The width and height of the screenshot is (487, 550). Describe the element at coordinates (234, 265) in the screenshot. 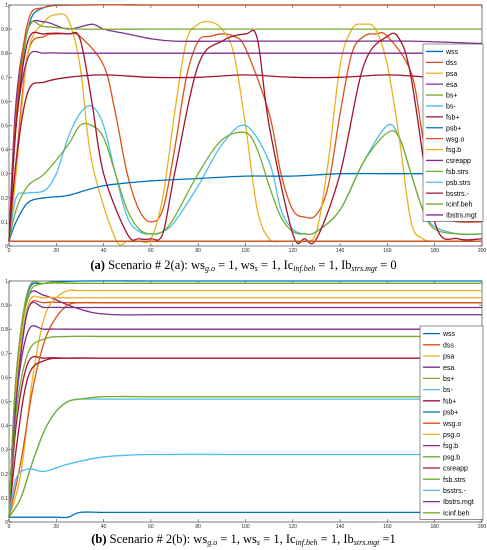

I see `caption-a-part2: = 1, ws` at that location.